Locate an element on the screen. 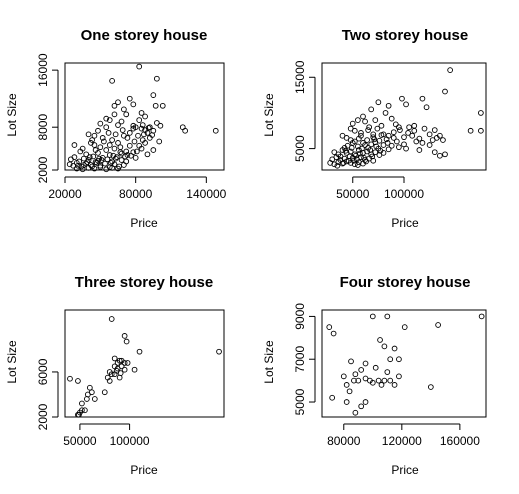 Image resolution: width=519 pixels, height=494 pixels. x-tick-label: 50000 is located at coordinates (80, 441).